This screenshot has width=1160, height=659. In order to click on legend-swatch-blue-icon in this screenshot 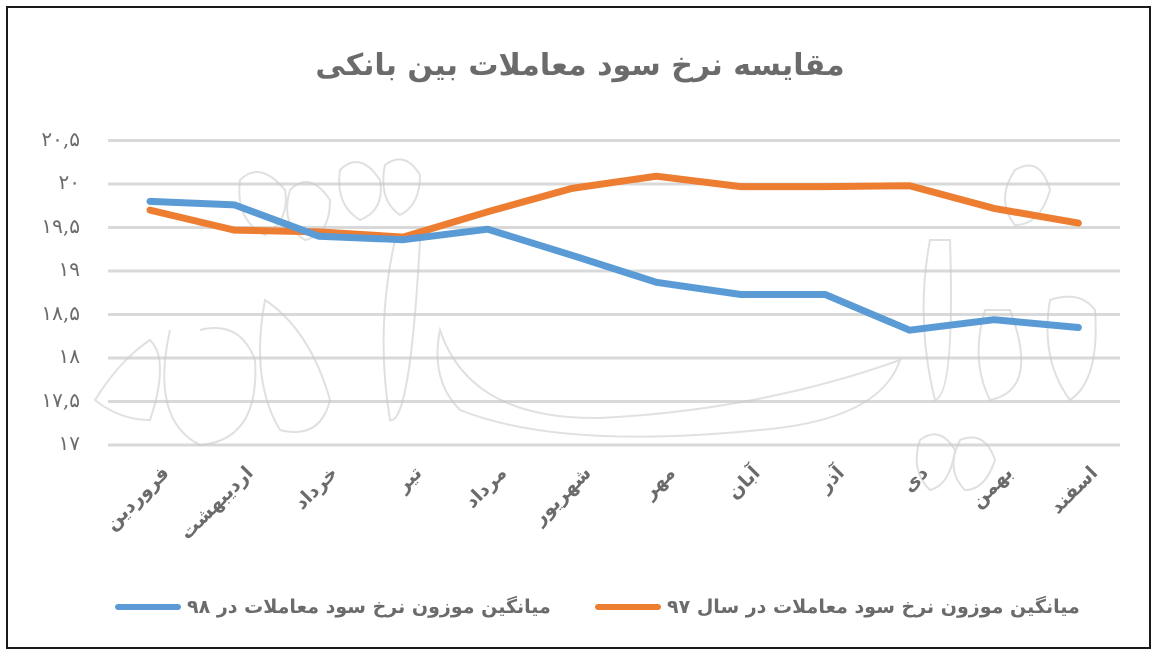, I will do `click(148, 607)`.